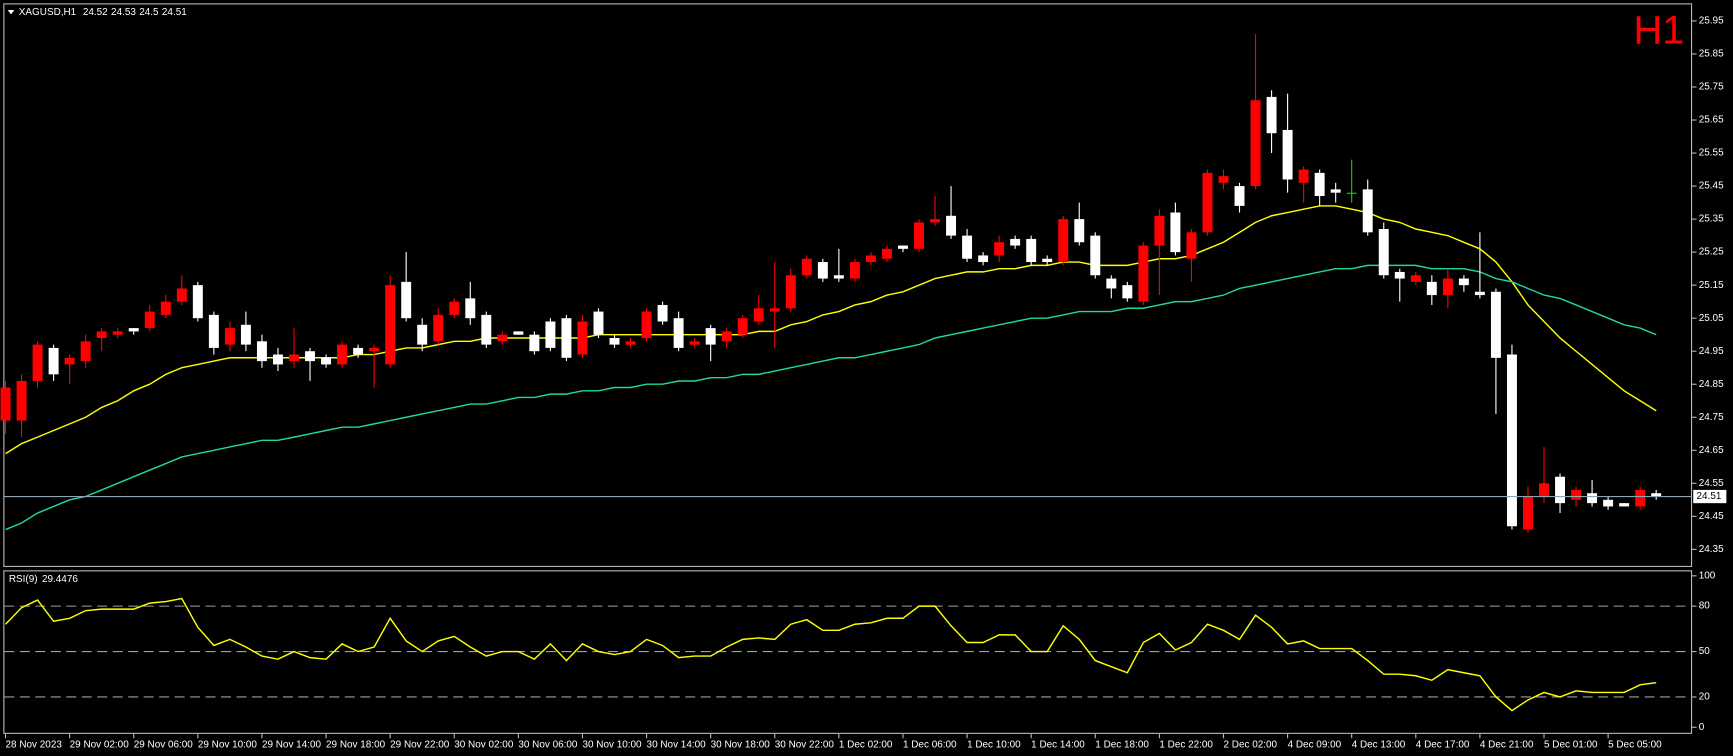 Image resolution: width=1733 pixels, height=756 pixels. What do you see at coordinates (11, 12) in the screenshot?
I see `menu-triangle` at bounding box center [11, 12].